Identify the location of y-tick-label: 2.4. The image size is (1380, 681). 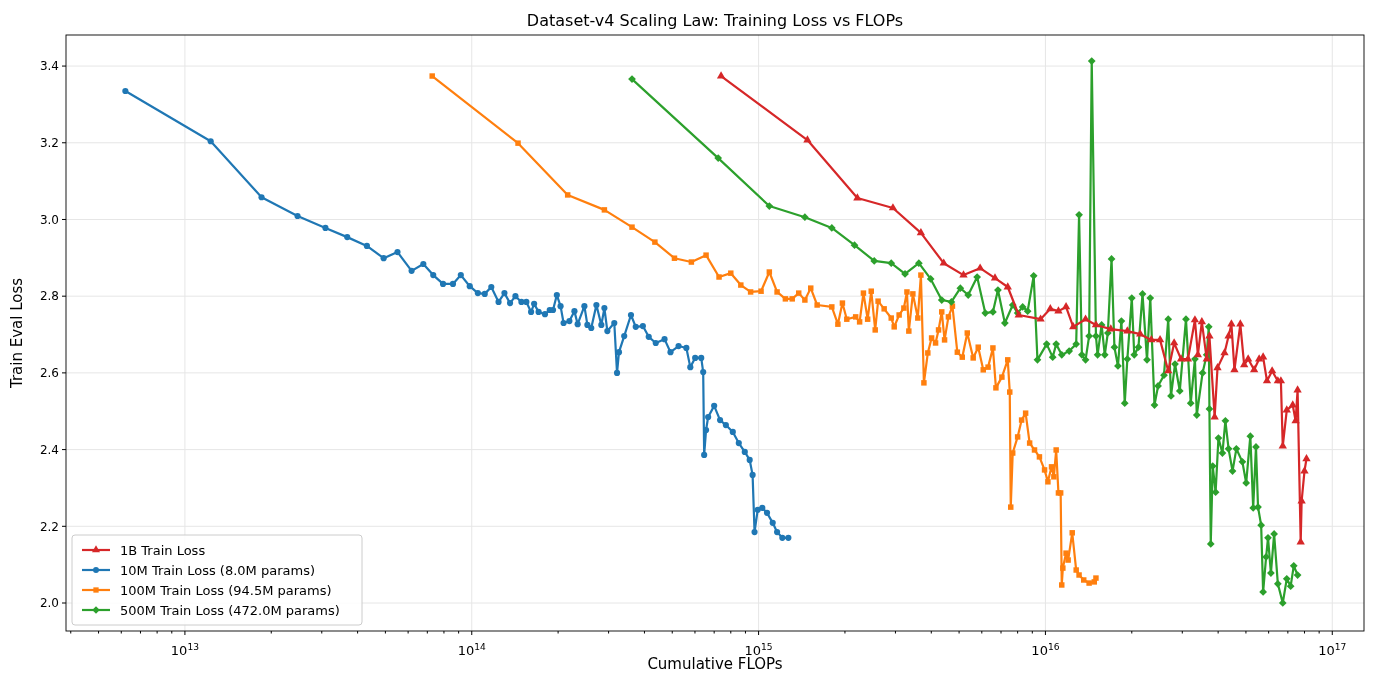
(49, 449).